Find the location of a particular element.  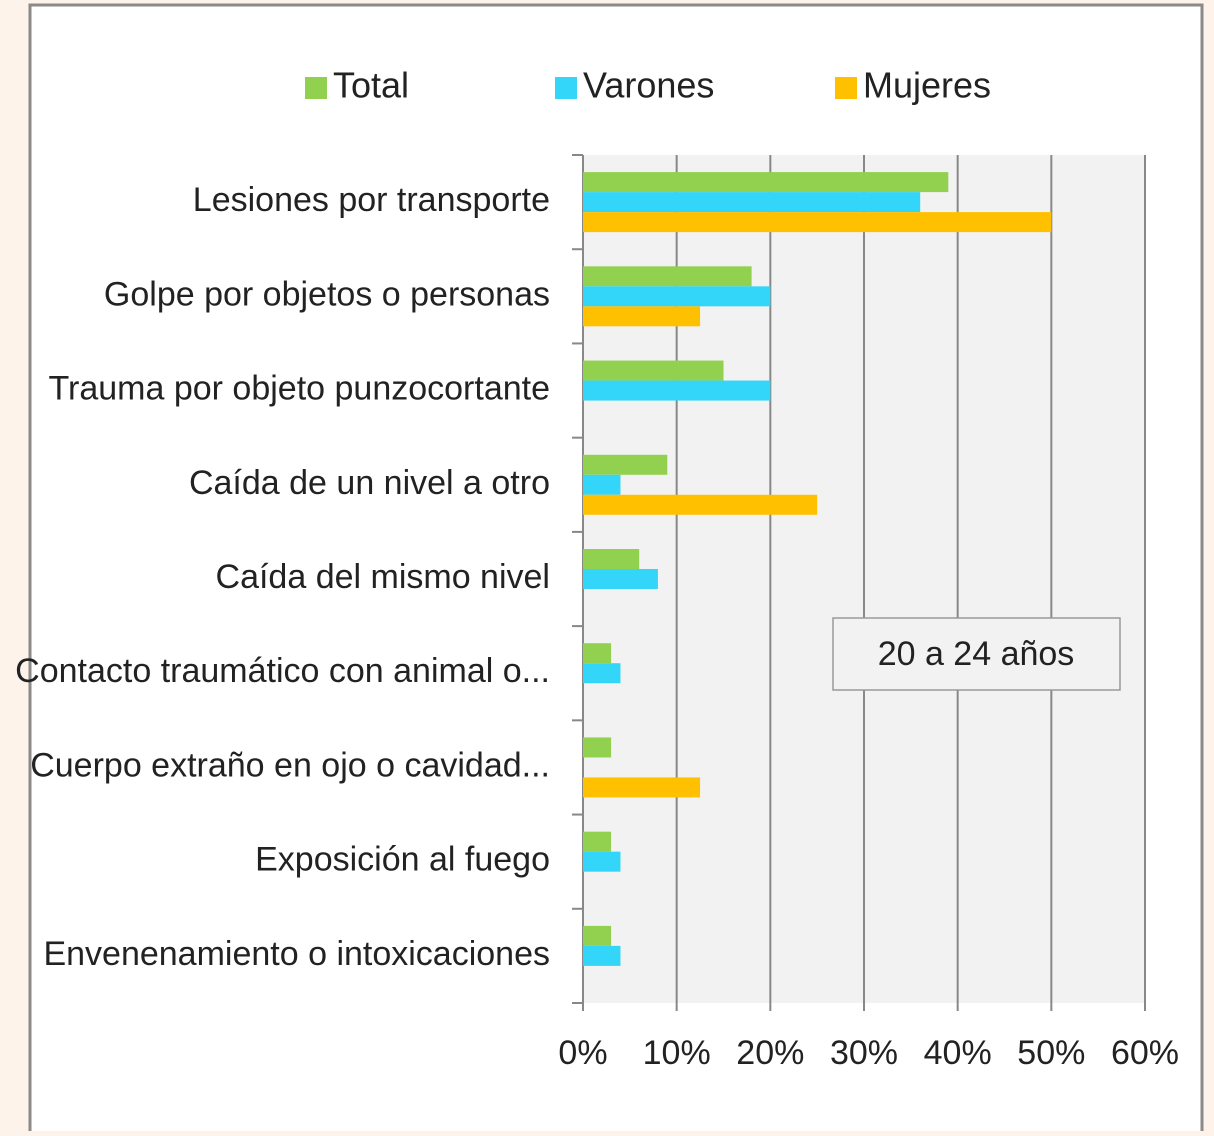

x-tick-label: 10% is located at coordinates (677, 1053).